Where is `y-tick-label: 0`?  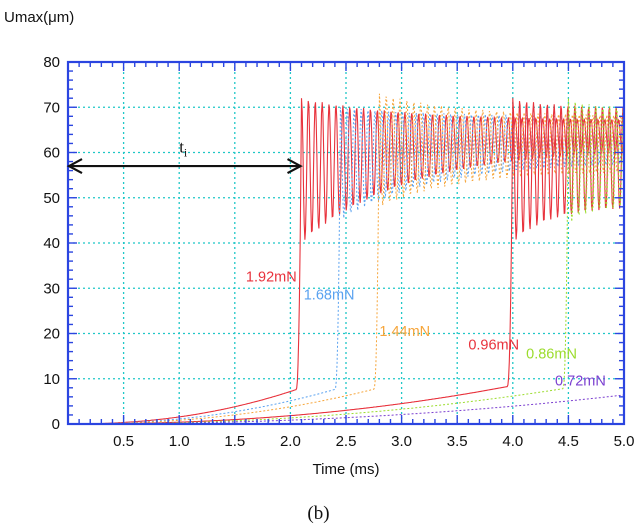
y-tick-label: 0 is located at coordinates (56, 424).